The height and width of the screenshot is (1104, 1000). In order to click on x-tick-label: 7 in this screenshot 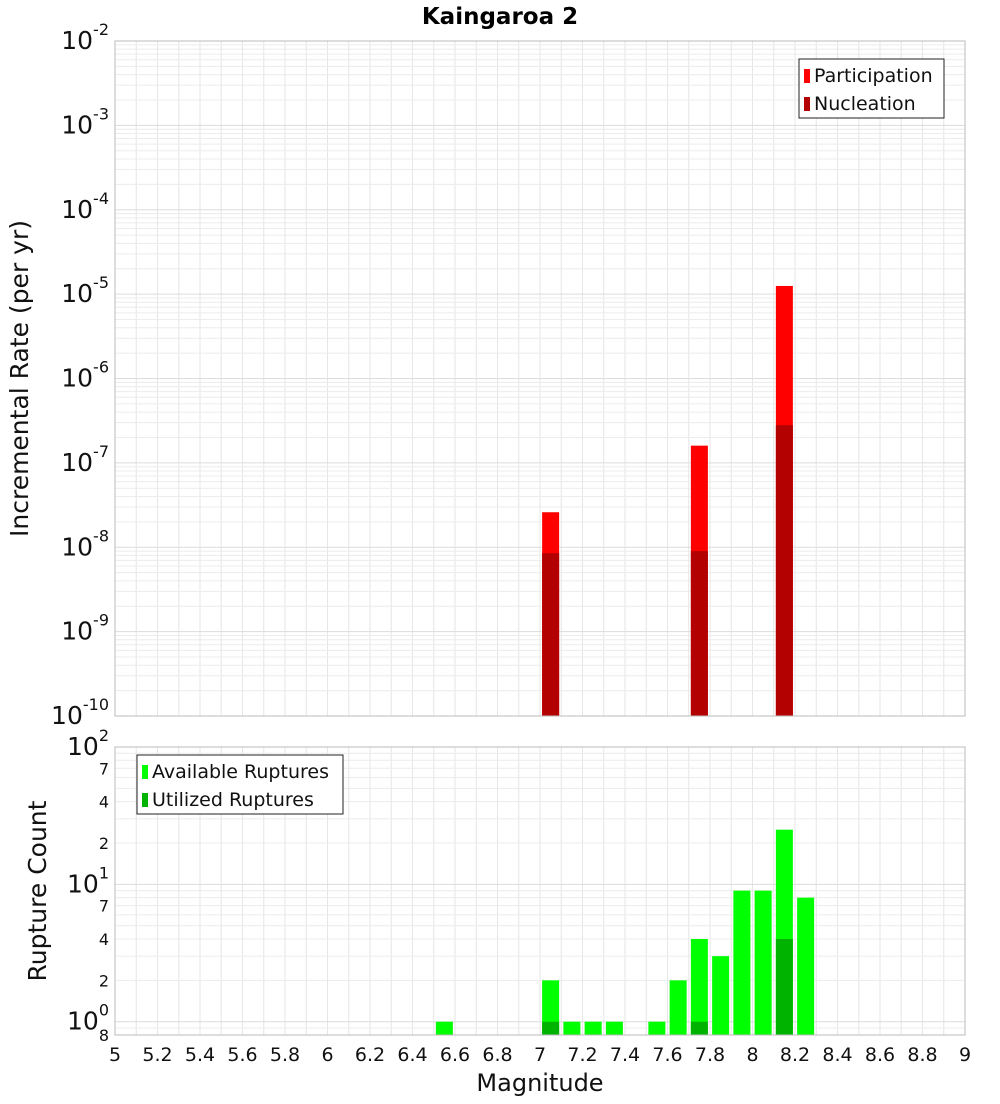, I will do `click(540, 1055)`.